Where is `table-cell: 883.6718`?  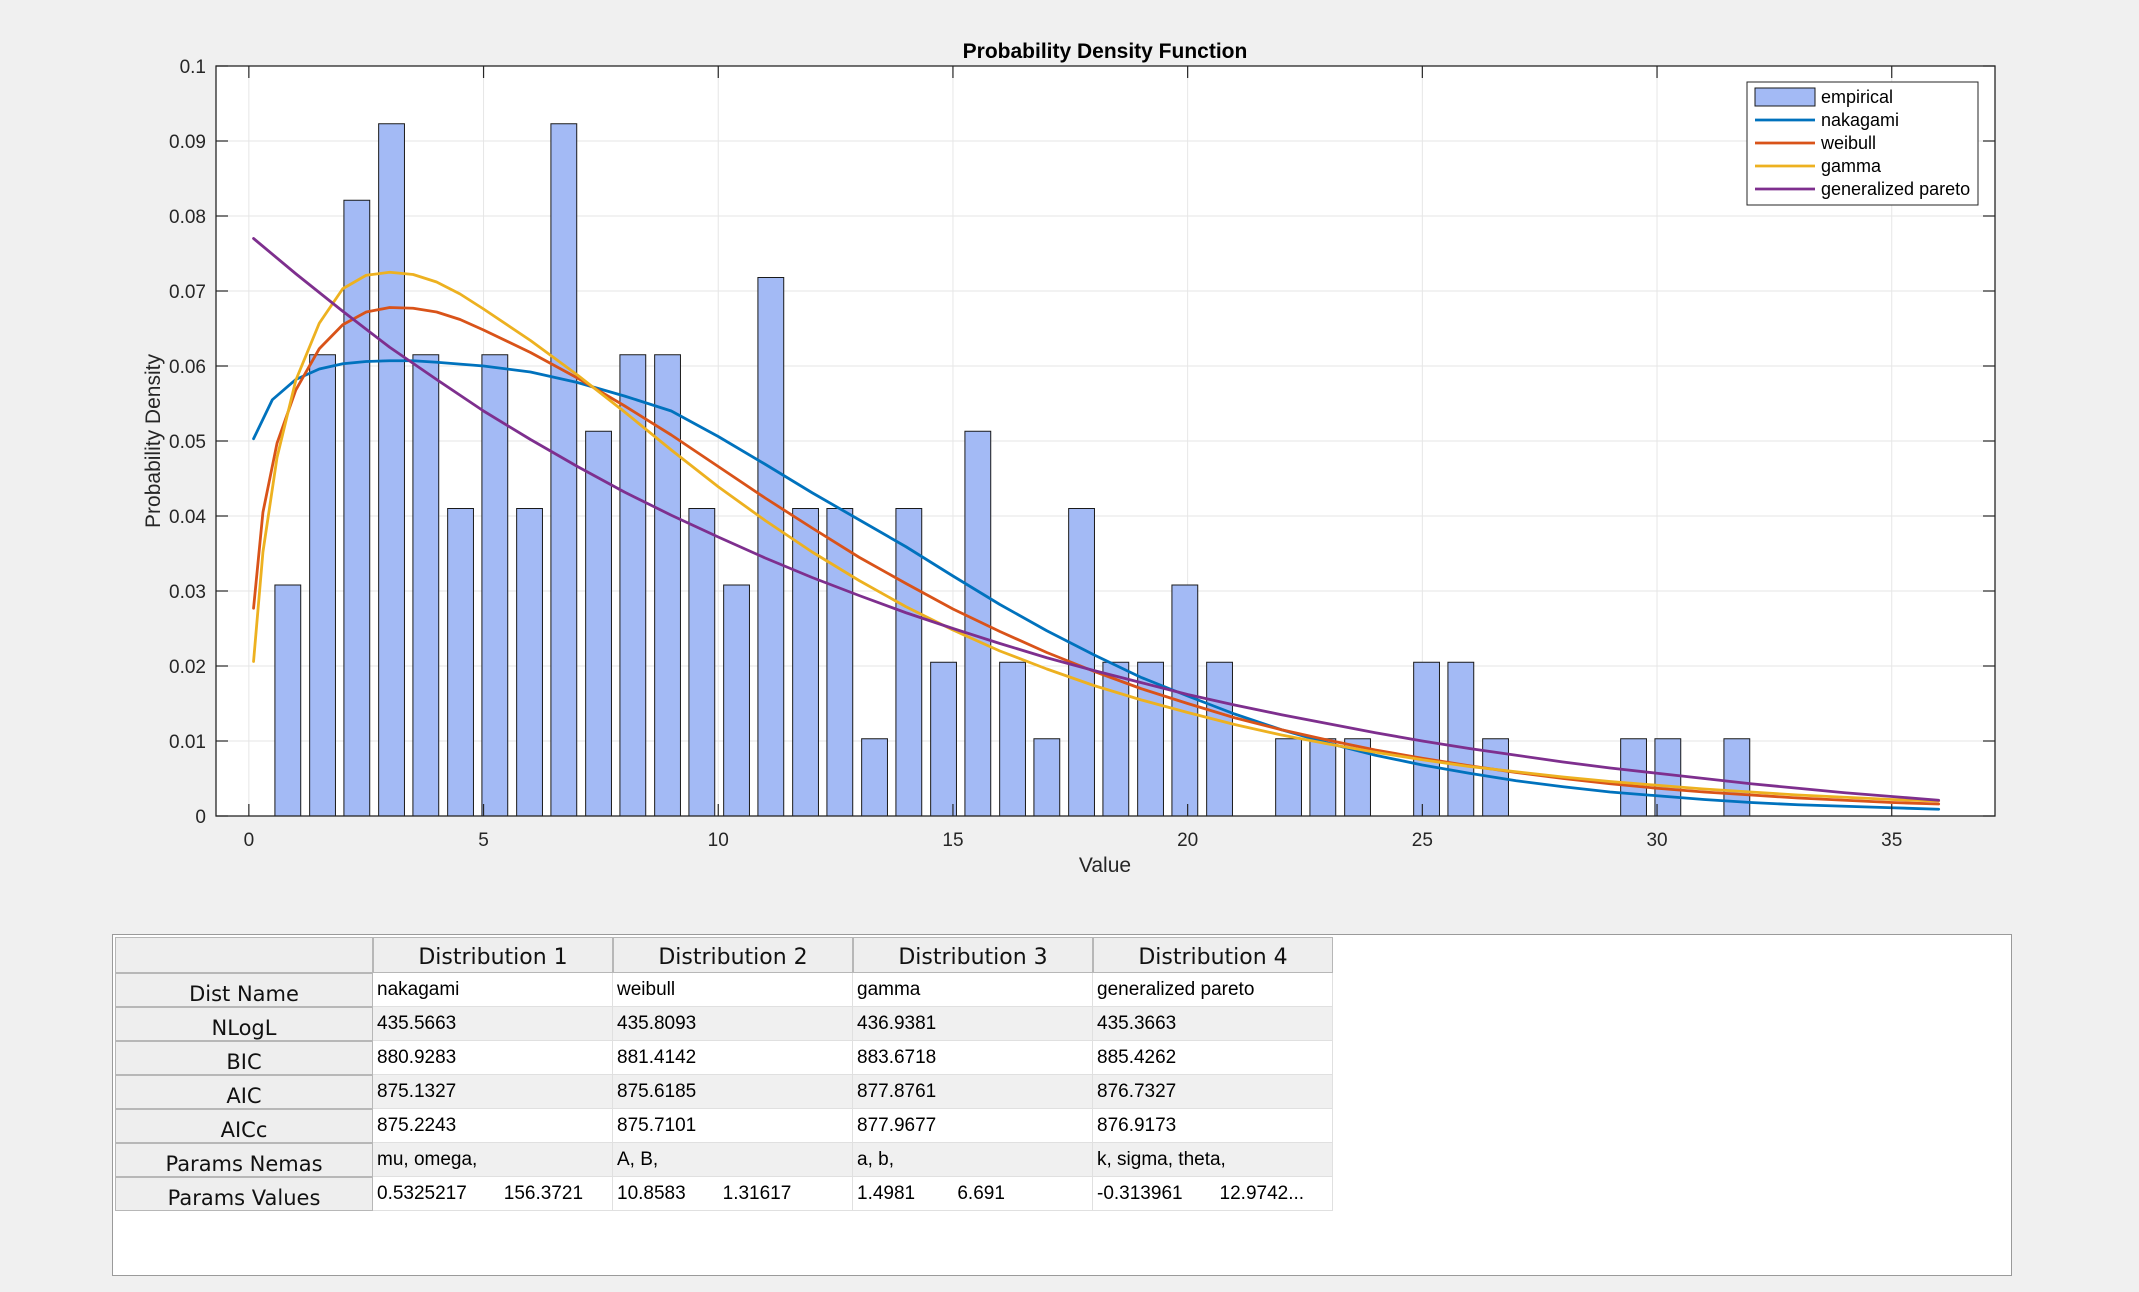
table-cell: 883.6718 is located at coordinates (973, 1058).